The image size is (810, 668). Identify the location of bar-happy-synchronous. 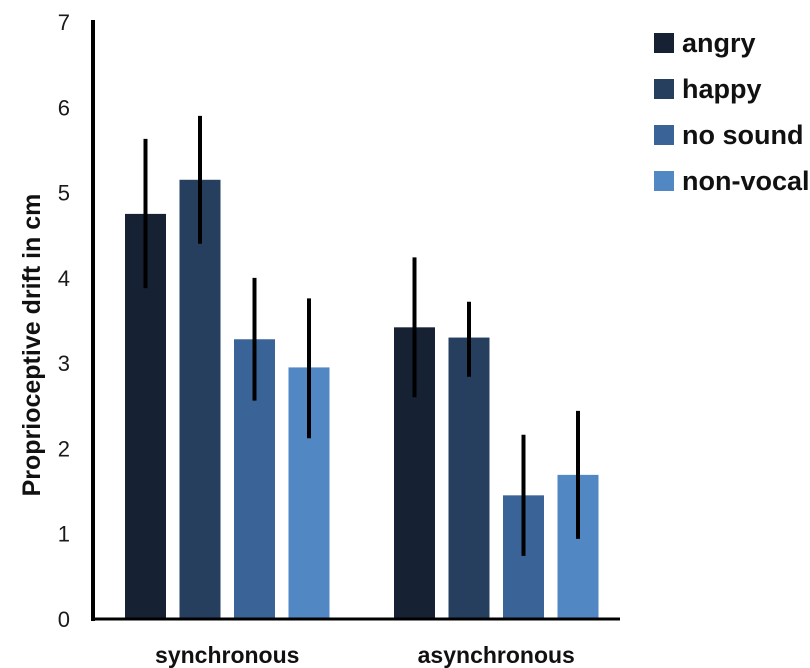
(200, 399).